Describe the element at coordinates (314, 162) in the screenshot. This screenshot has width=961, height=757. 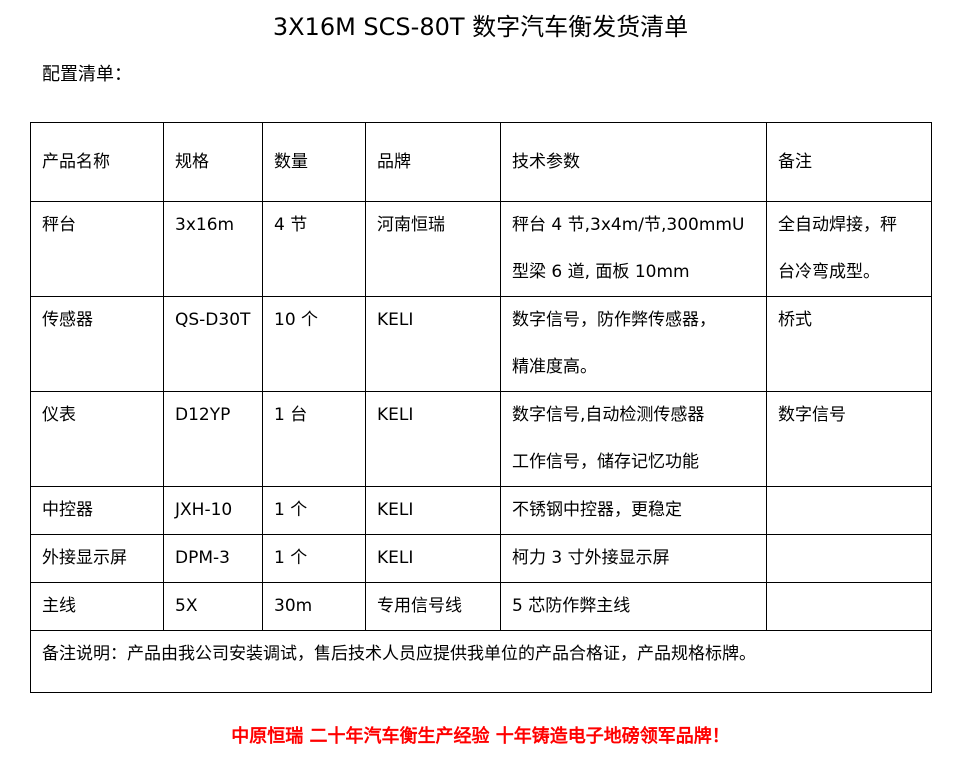
I see `header-cell: 数量` at that location.